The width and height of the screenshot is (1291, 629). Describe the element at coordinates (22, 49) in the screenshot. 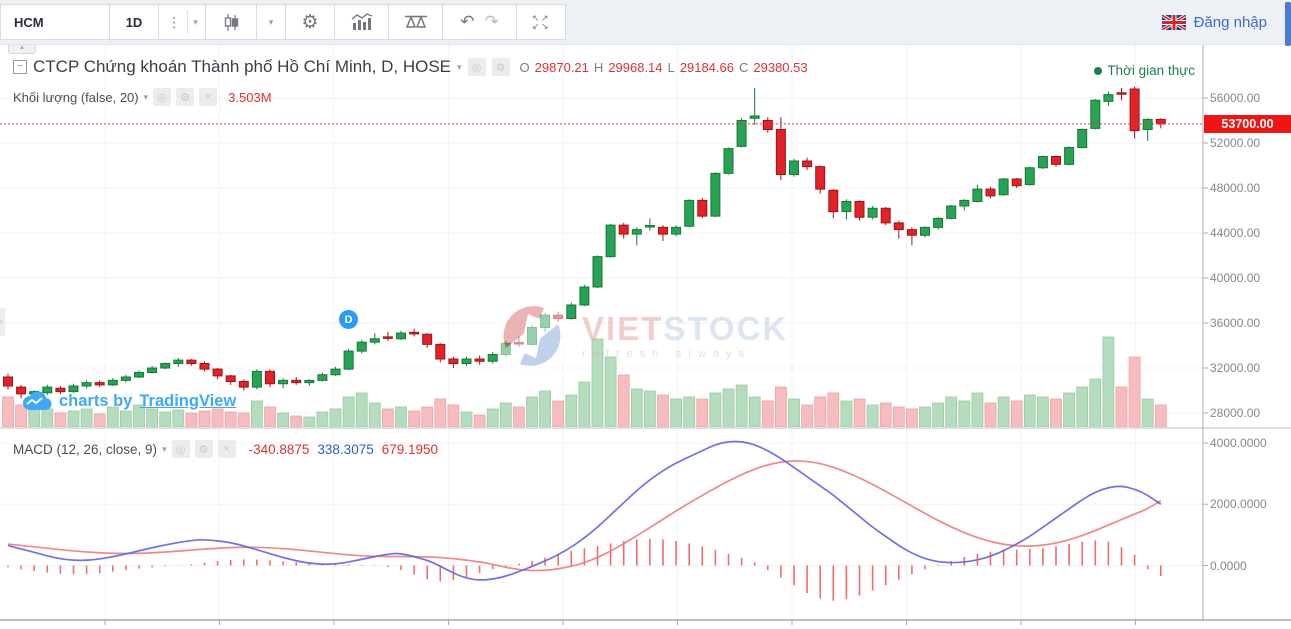

I see `drawing-toolbar-toggle: ▴` at that location.